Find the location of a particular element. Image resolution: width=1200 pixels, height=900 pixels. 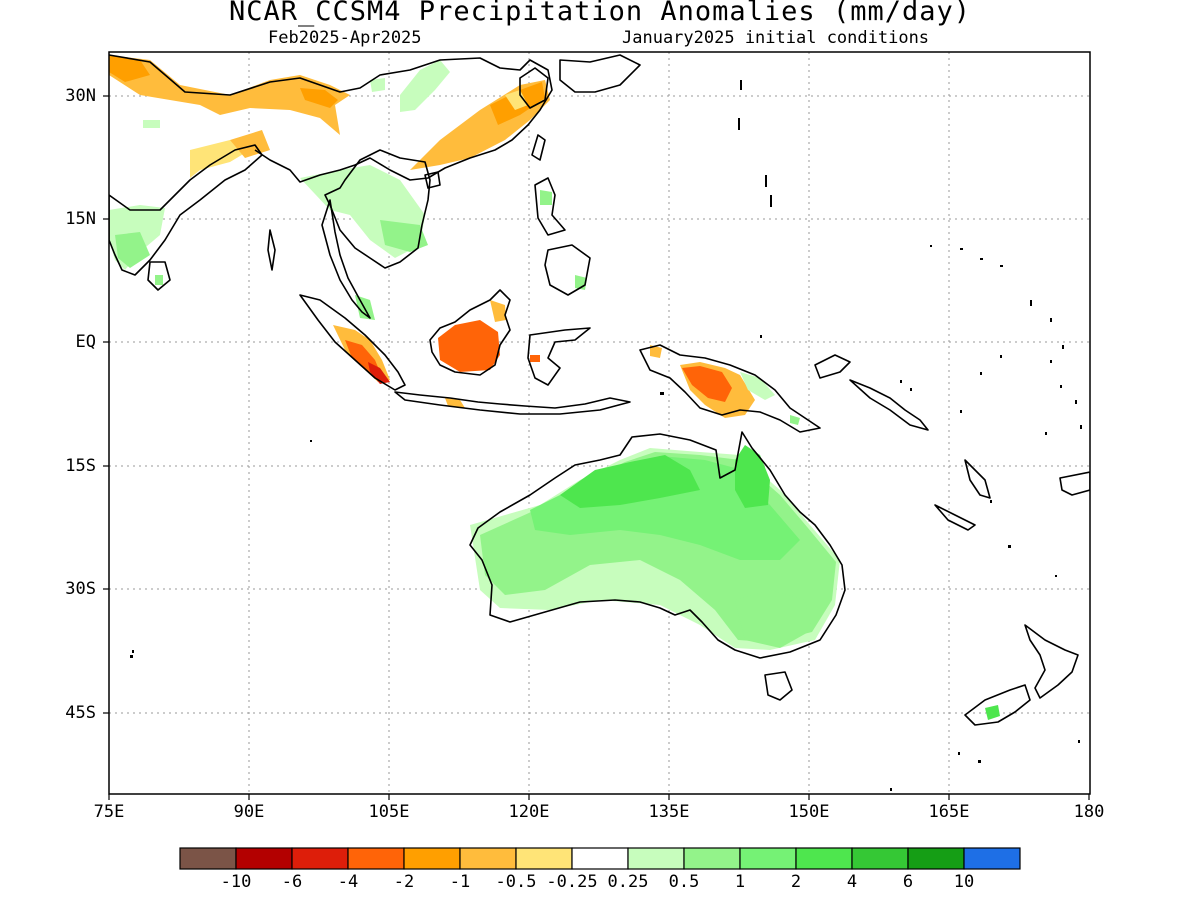

coast-mindanao is located at coordinates (567, 270).